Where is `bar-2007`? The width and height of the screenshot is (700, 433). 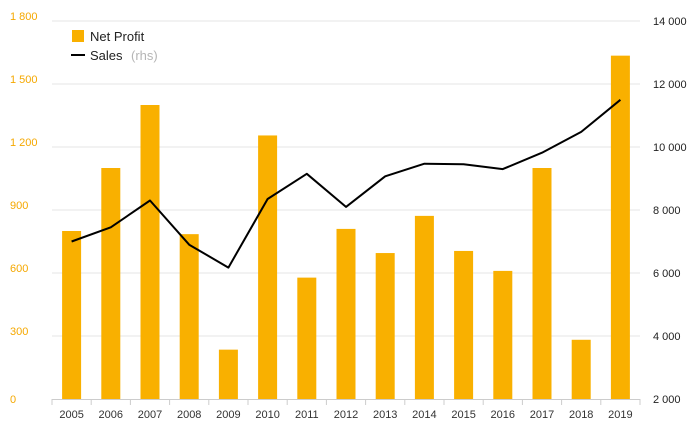
bar-2007 is located at coordinates (150, 252).